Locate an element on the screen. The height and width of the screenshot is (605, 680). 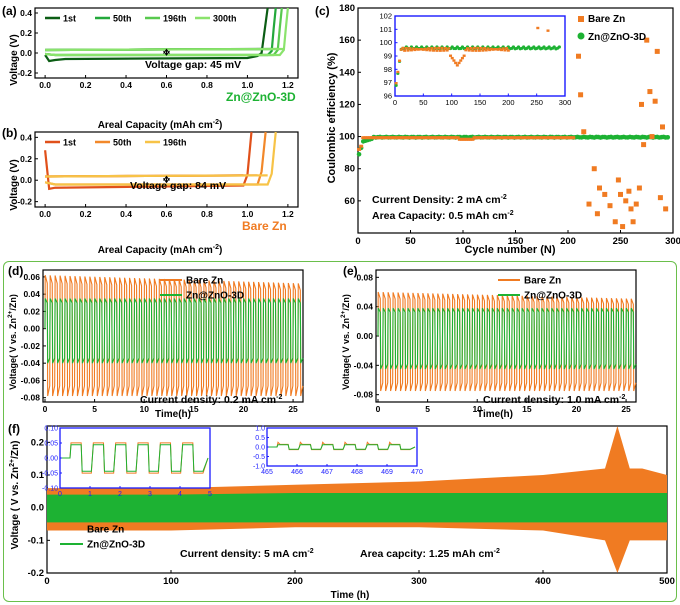
x-axis-label: Areal Capacity (mAh cm-2) is located at coordinates (160, 250).